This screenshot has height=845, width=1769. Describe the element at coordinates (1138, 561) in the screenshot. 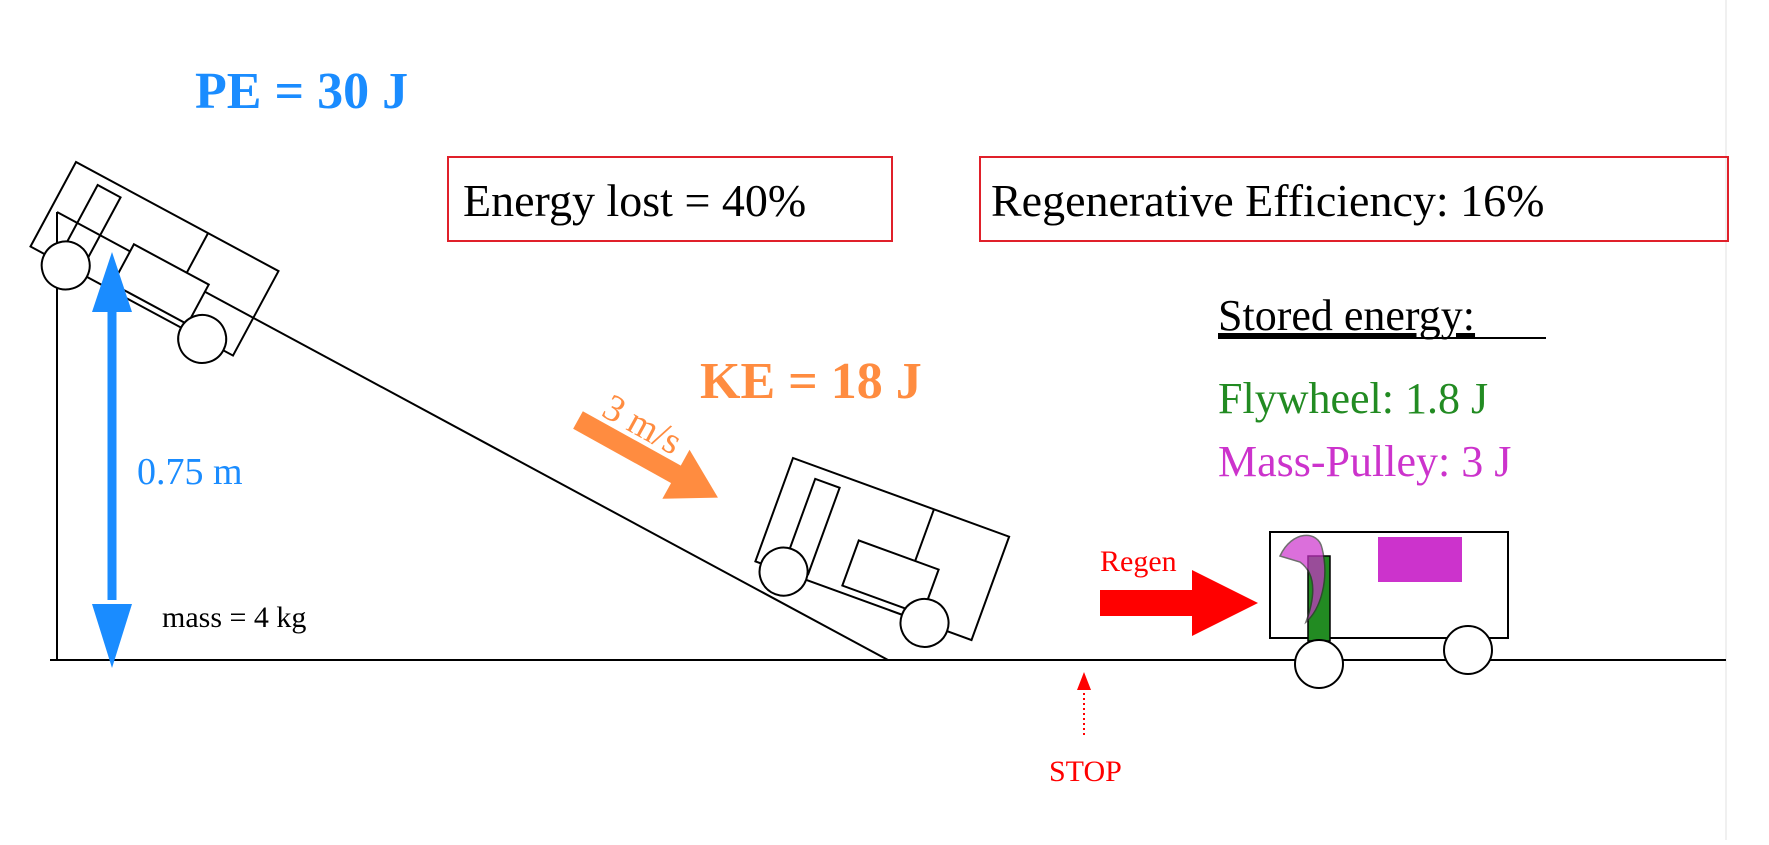

I see `regen-label: Regen` at that location.